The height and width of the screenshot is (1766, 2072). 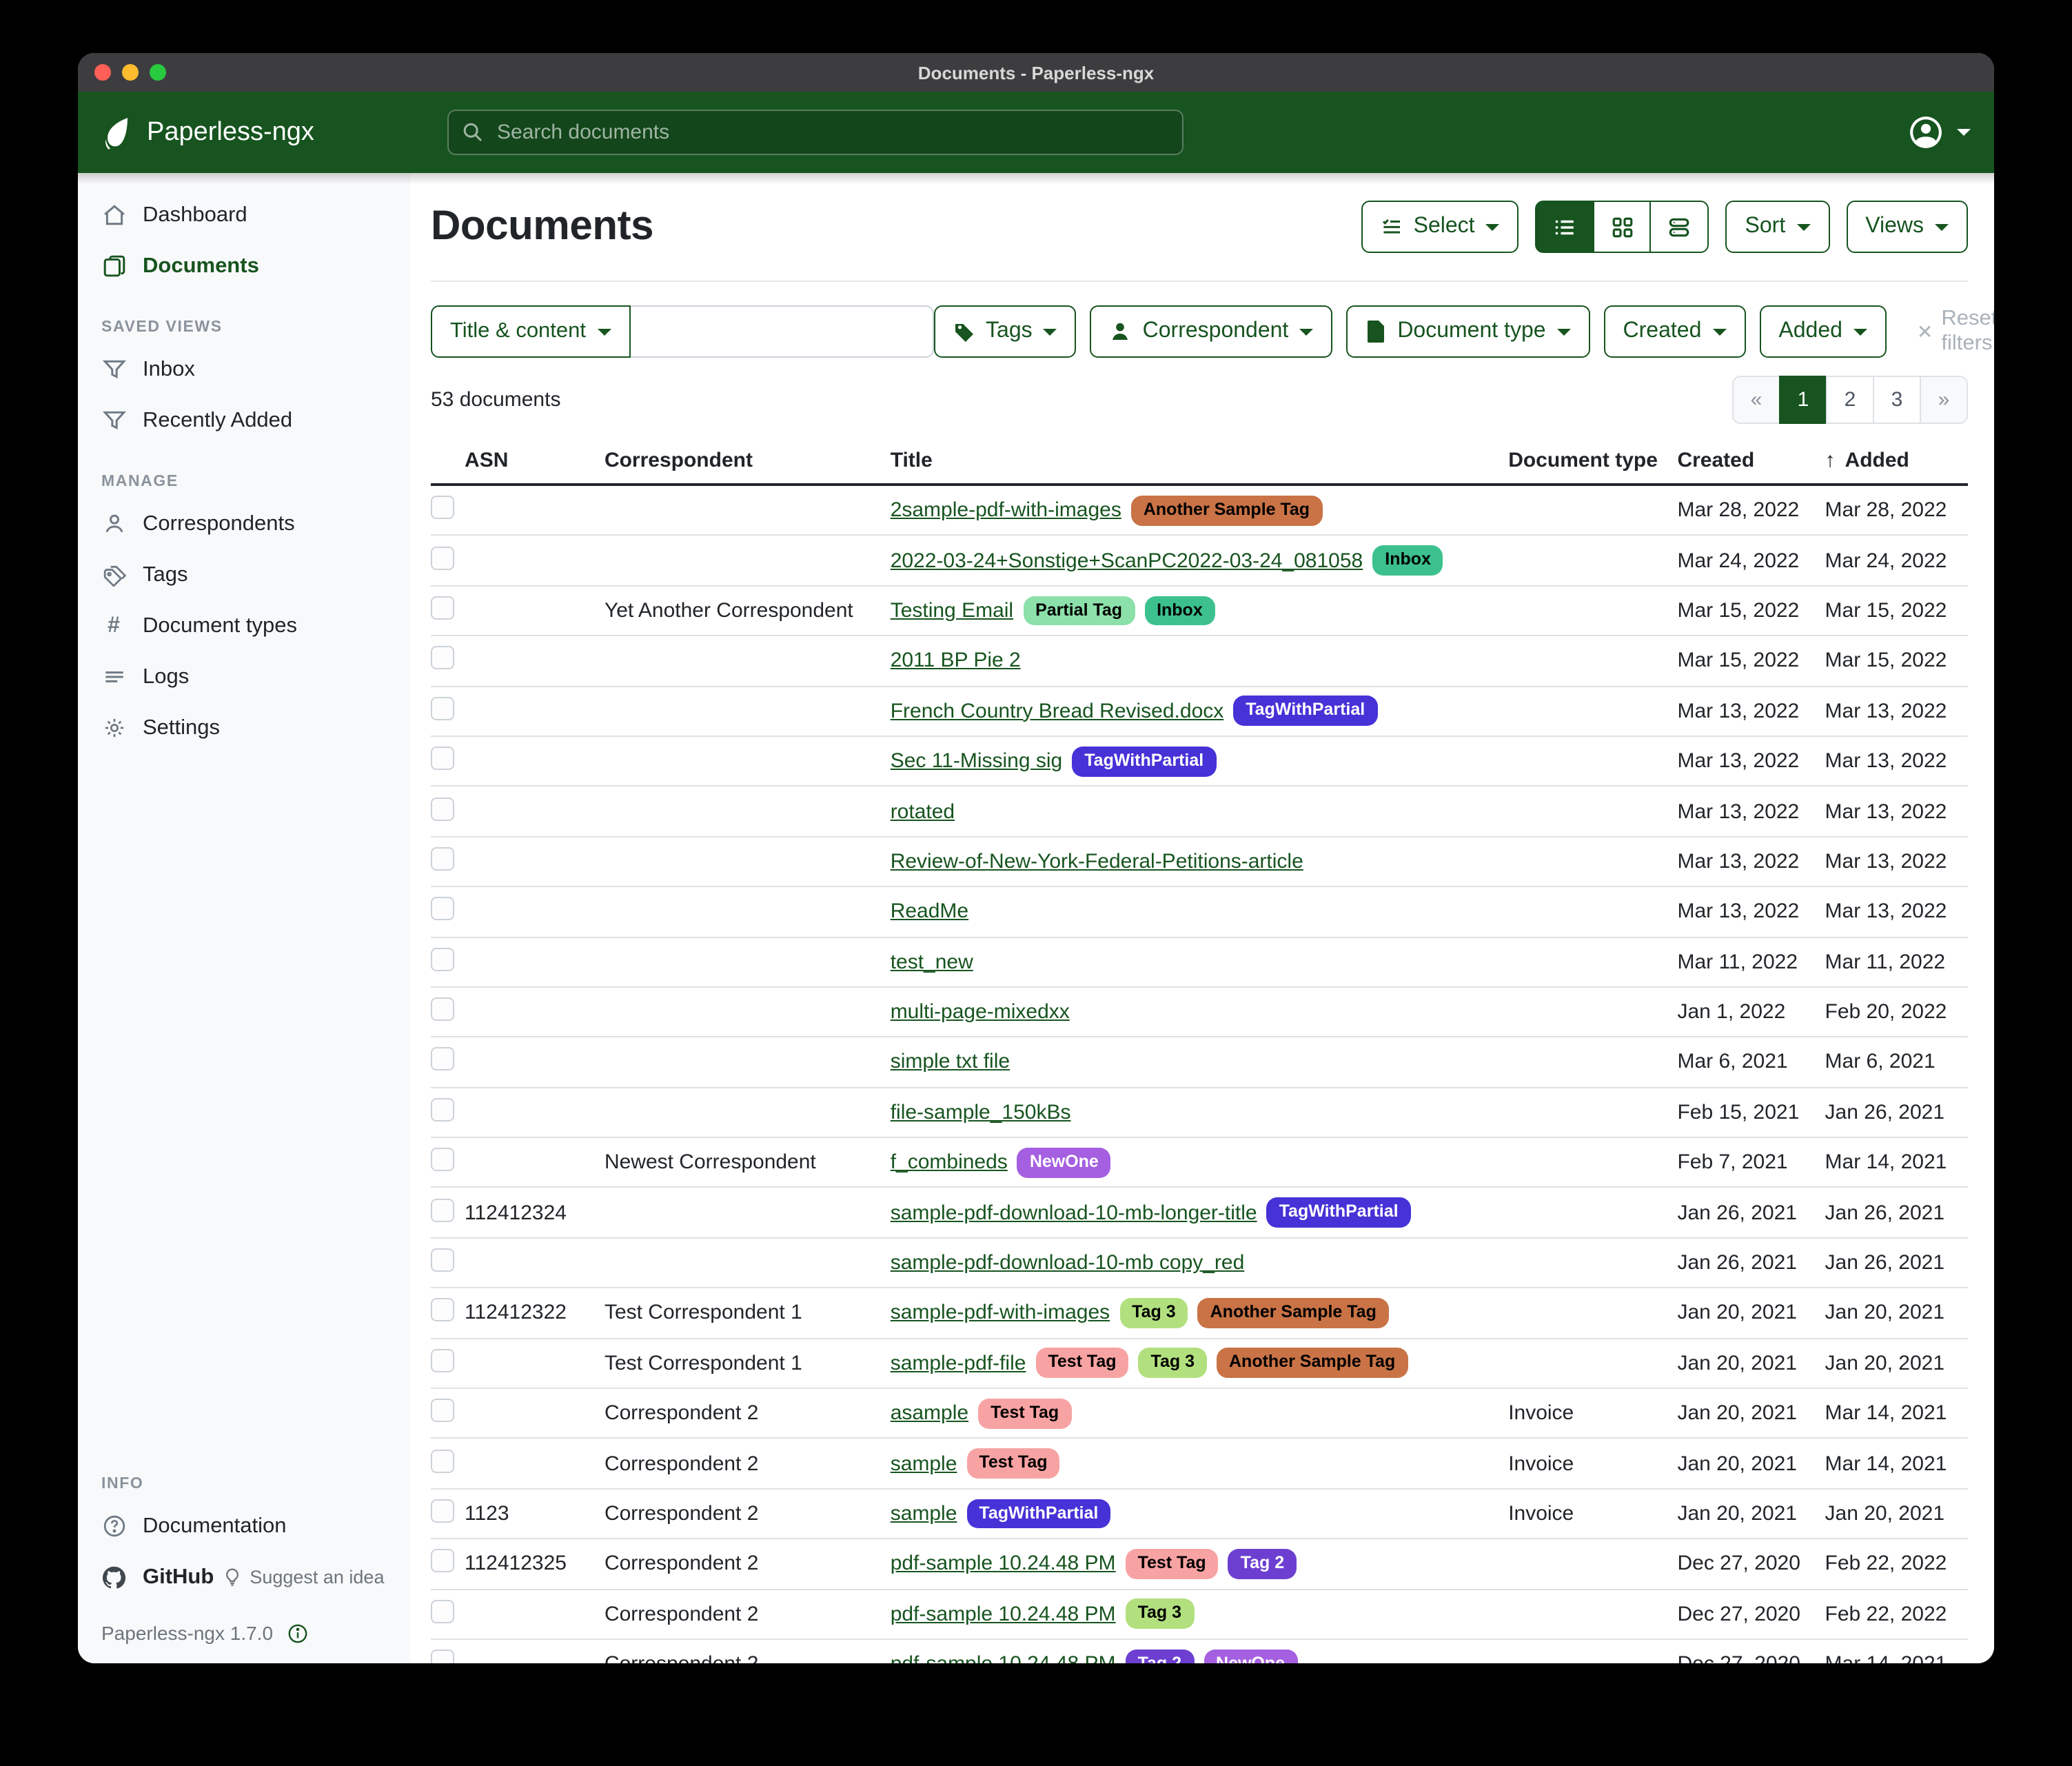 I want to click on sidebar-item-dashboard: Dashboard, so click(x=244, y=215).